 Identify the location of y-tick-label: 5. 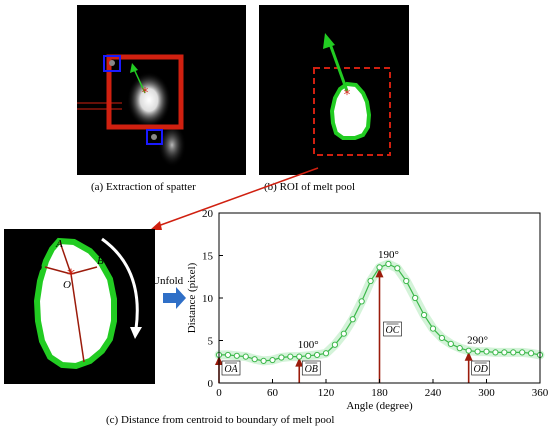
(211, 342).